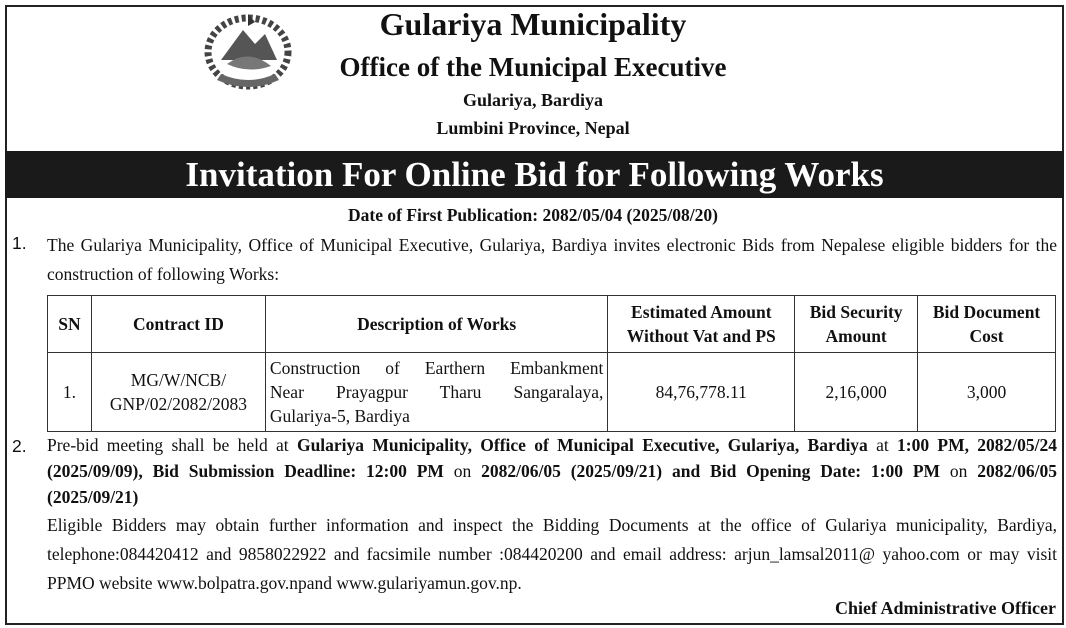 This screenshot has height=628, width=1066. I want to click on province: Lumbini Province, Nepal, so click(533, 128).